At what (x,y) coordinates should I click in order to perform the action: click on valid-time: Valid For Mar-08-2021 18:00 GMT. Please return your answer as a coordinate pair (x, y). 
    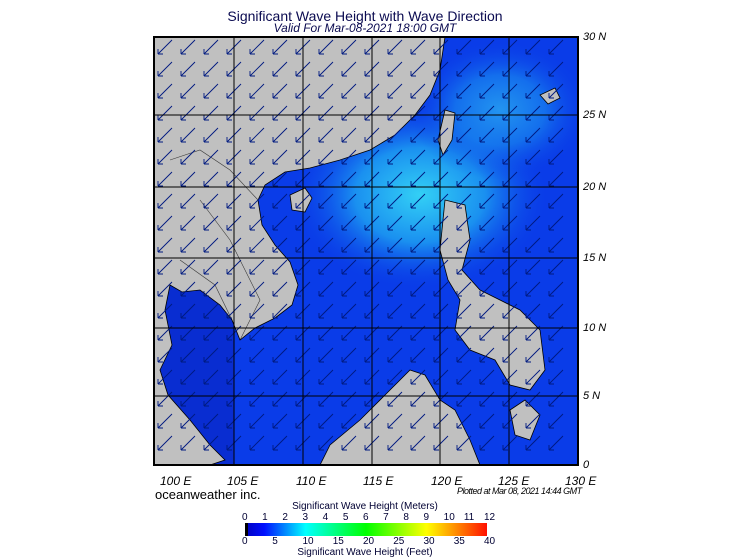
    Looking at the image, I should click on (365, 28).